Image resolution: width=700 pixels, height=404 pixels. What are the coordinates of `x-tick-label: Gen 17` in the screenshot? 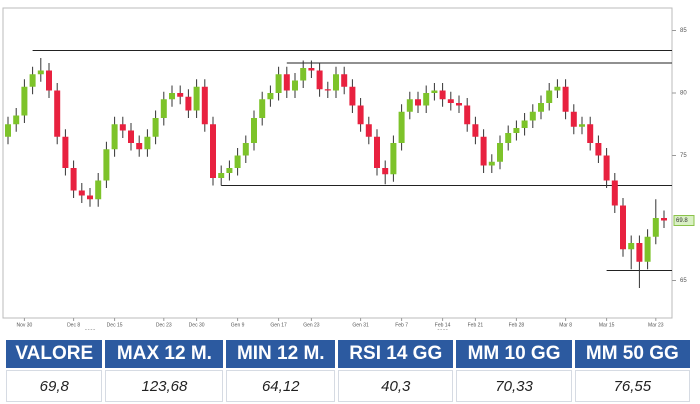 It's located at (278, 325).